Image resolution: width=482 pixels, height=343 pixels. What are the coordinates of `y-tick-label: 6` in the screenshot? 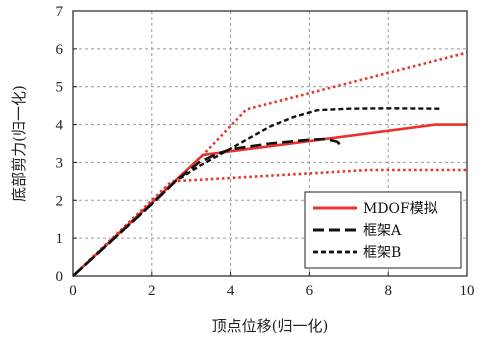 It's located at (60, 50).